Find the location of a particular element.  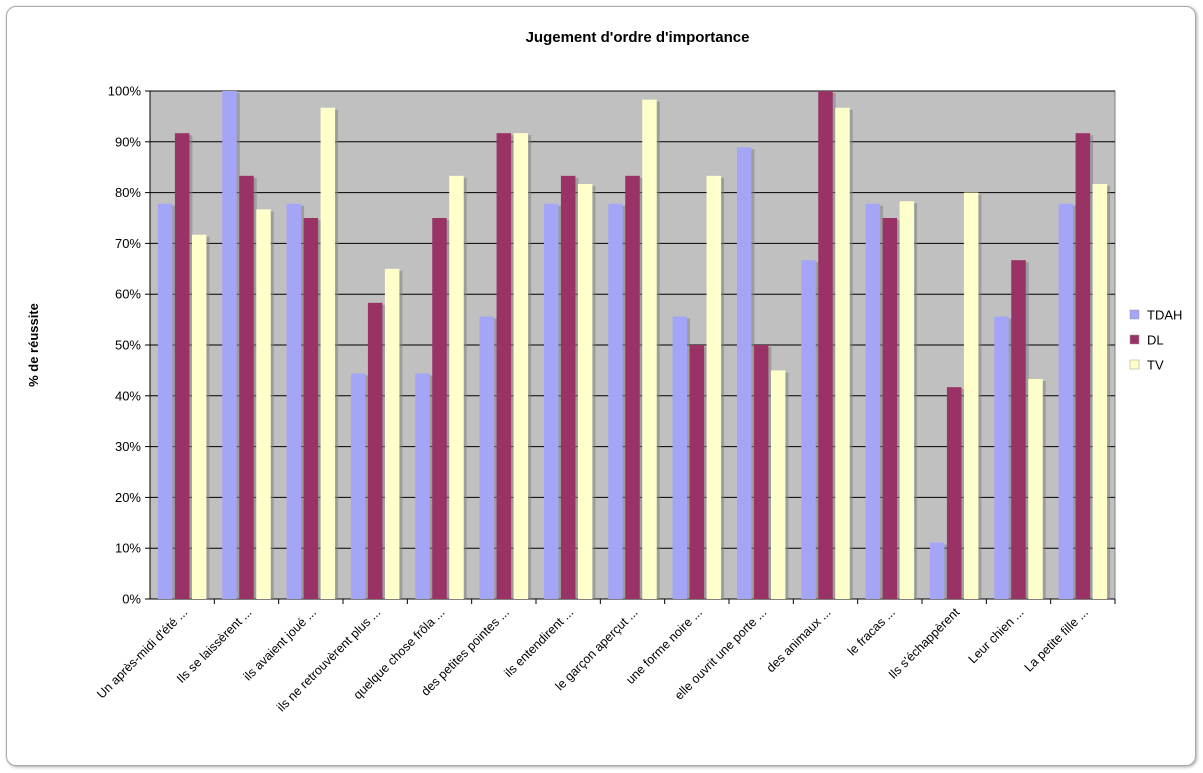

y-tick-label: 100% is located at coordinates (125, 91).